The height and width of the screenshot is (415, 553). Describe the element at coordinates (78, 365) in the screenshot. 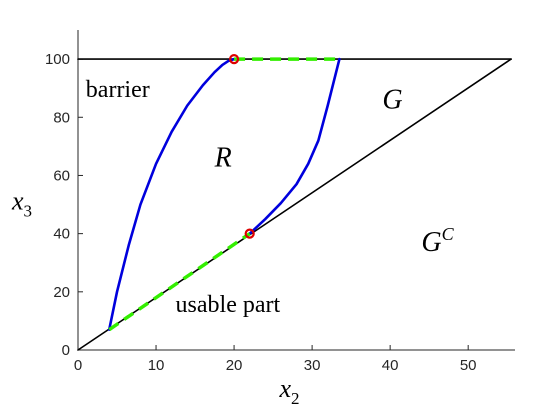

I see `x-tick-label: 0` at that location.